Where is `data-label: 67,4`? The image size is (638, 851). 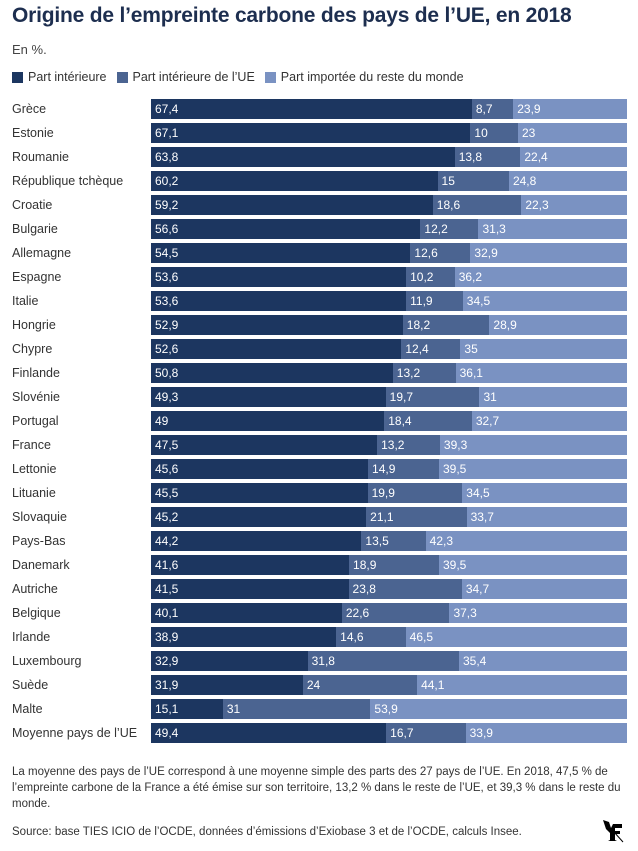
data-label: 67,4 is located at coordinates (167, 109).